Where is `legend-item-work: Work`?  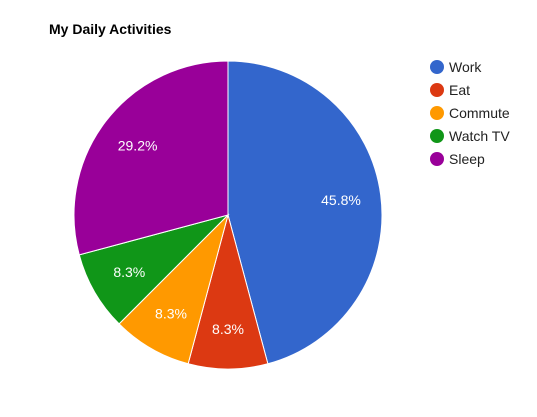
legend-item-work: Work is located at coordinates (470, 69).